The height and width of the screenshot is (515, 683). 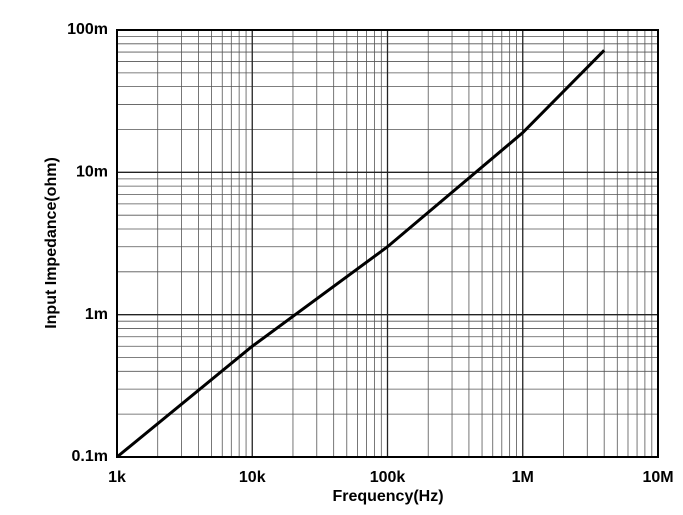 What do you see at coordinates (51, 243) in the screenshot?
I see `y-axis-label: Input Impedance(ohm)` at bounding box center [51, 243].